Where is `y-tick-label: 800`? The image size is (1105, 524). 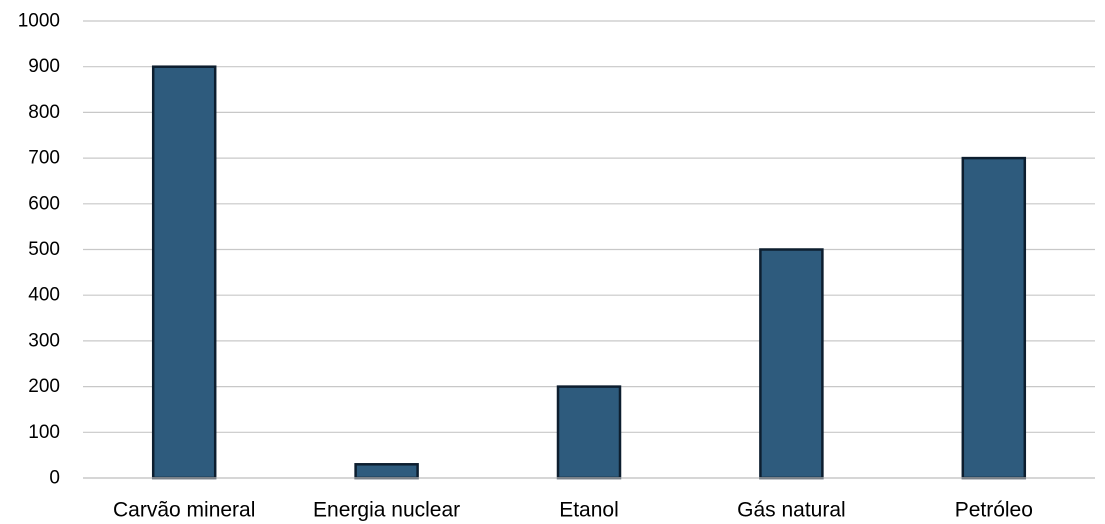
y-tick-label: 800 is located at coordinates (44, 112).